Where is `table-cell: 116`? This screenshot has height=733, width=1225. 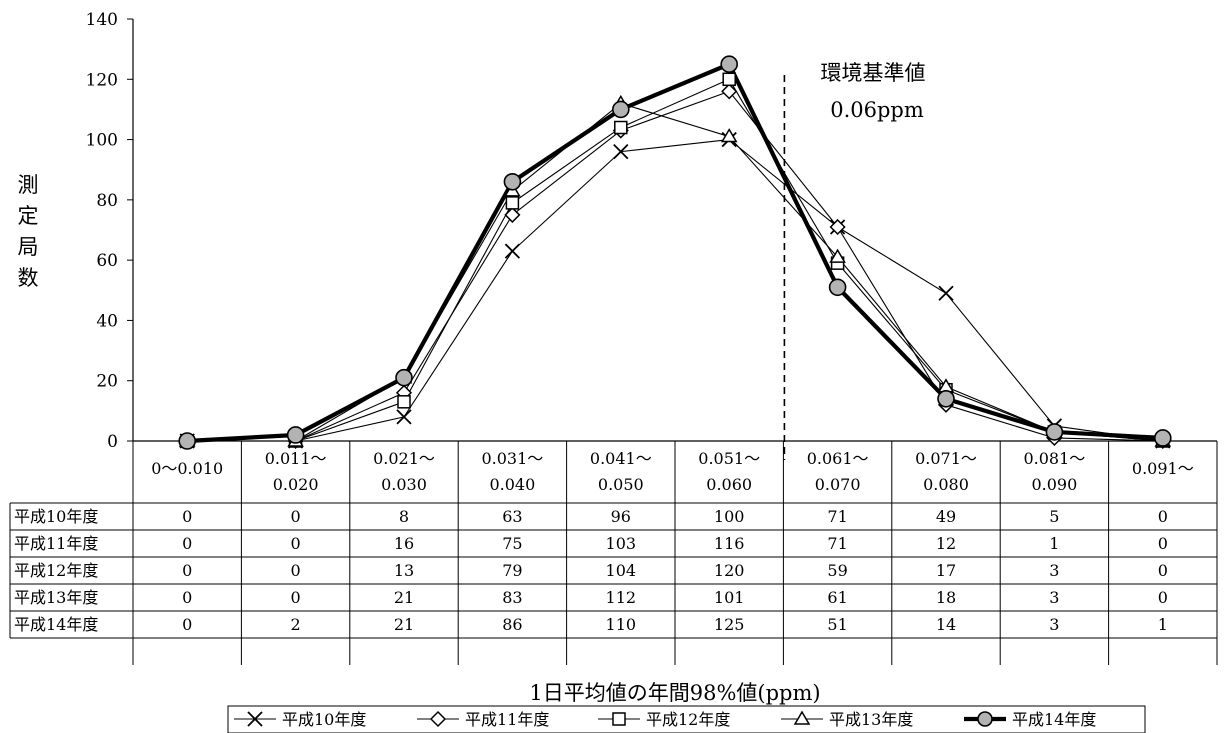 table-cell: 116 is located at coordinates (729, 543).